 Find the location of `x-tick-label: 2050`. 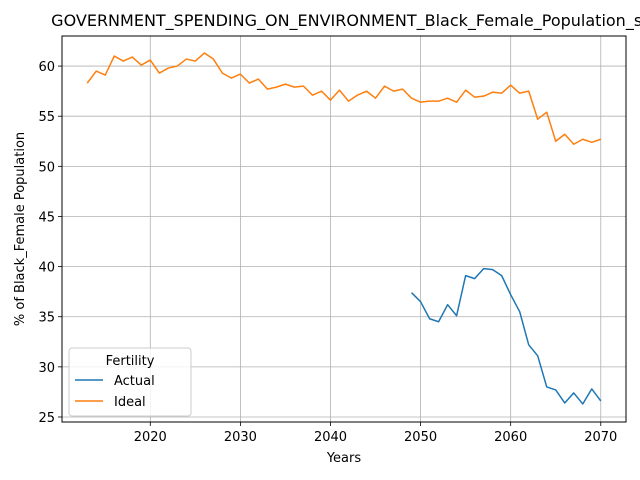

x-tick-label: 2050 is located at coordinates (420, 437).